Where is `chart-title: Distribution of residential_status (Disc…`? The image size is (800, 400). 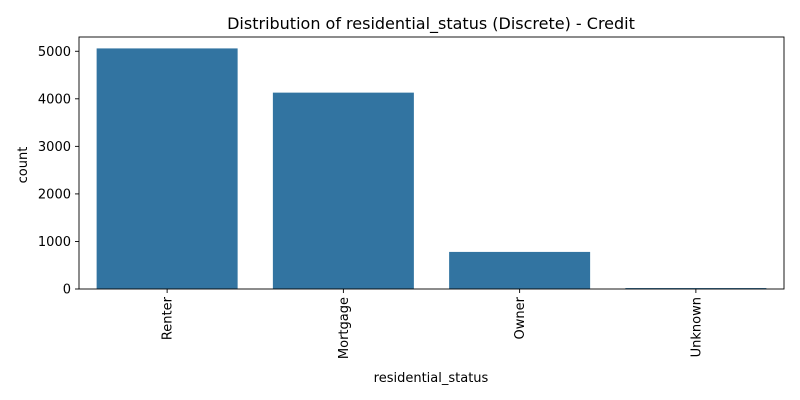 chart-title: Distribution of residential_status (Disc… is located at coordinates (431, 24).